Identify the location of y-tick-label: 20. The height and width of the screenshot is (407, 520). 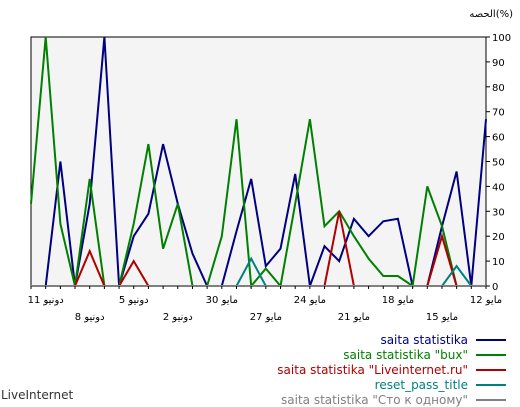
(498, 237).